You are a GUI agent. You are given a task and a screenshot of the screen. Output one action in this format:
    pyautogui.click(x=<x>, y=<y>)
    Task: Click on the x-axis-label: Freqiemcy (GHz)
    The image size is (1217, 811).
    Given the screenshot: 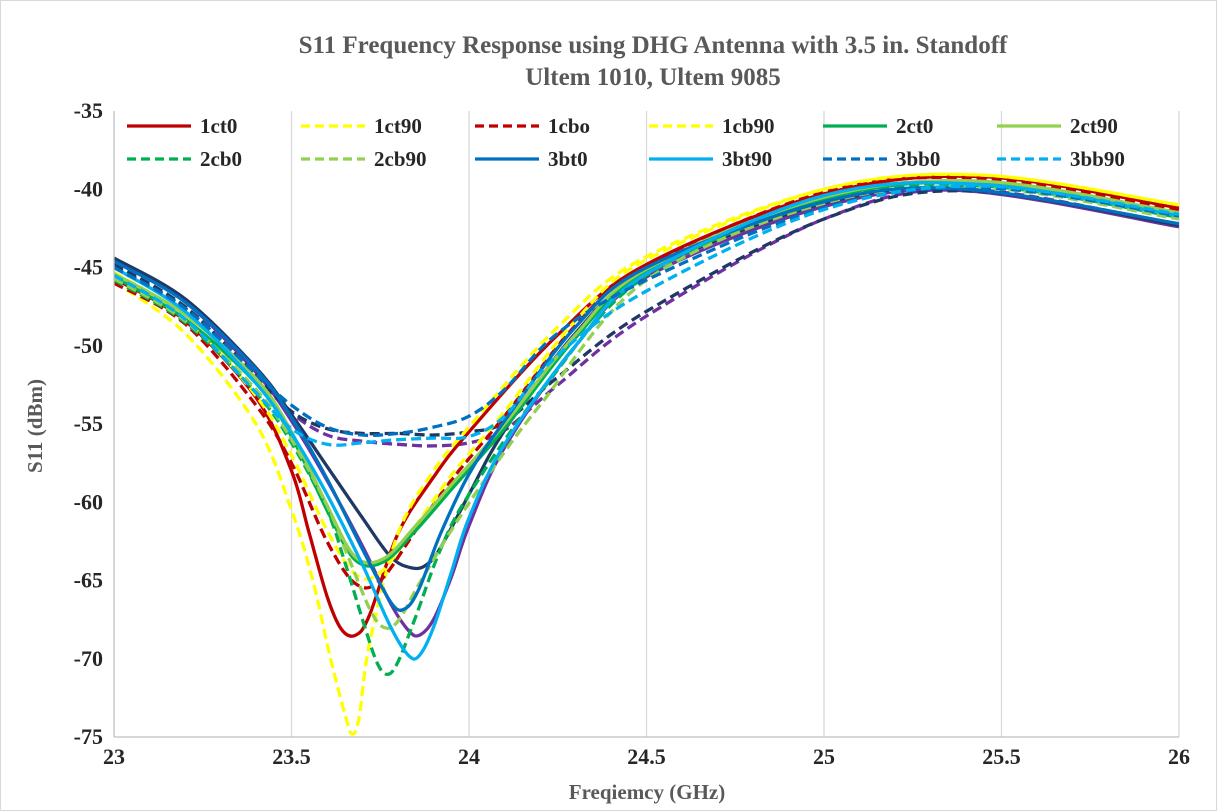 What is the action you would take?
    pyautogui.click(x=647, y=792)
    